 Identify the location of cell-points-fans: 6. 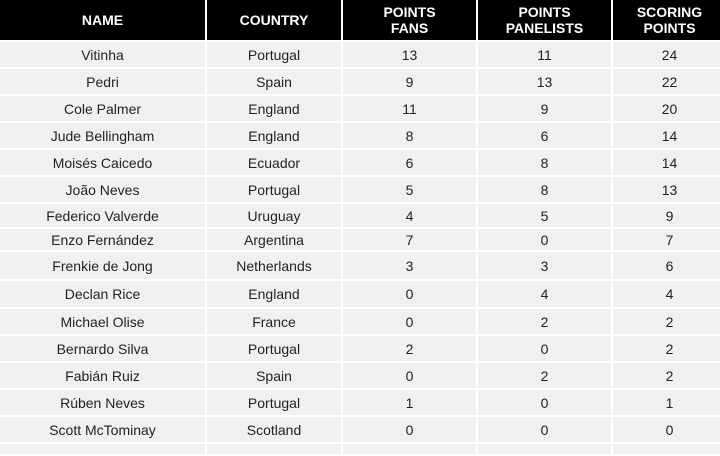
(409, 162).